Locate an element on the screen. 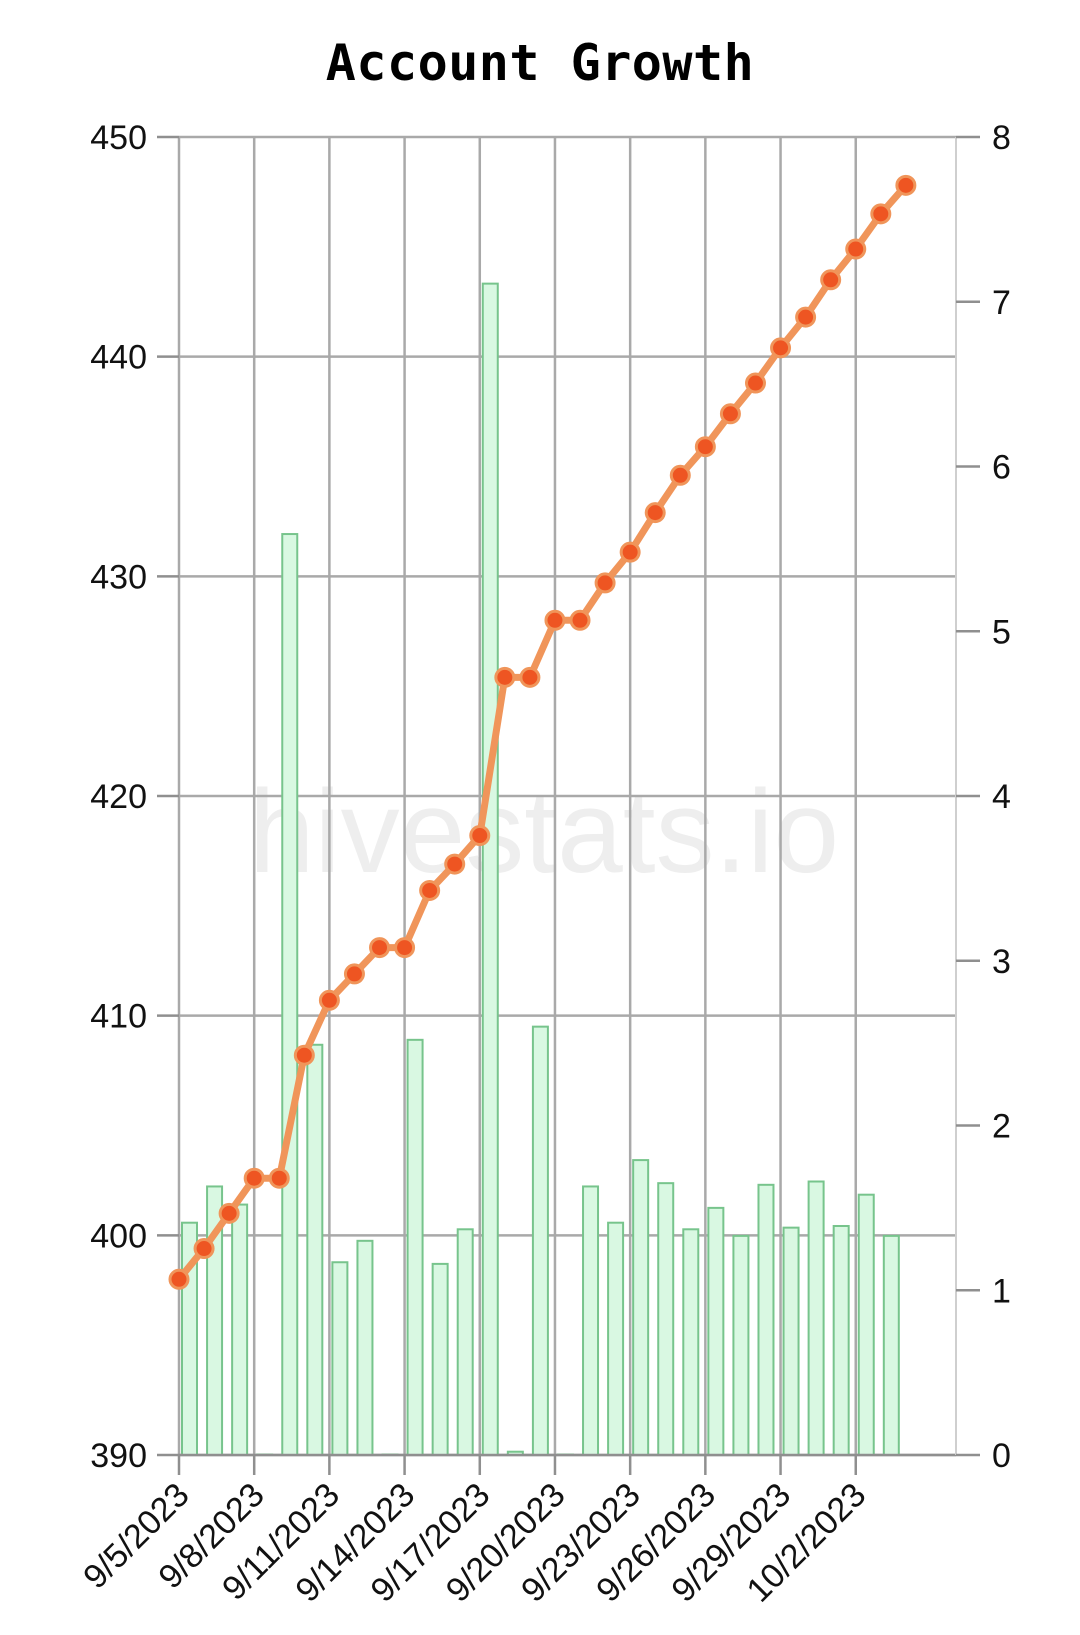 The image size is (1080, 1635). right-tick-label: 0 is located at coordinates (1001, 1456).